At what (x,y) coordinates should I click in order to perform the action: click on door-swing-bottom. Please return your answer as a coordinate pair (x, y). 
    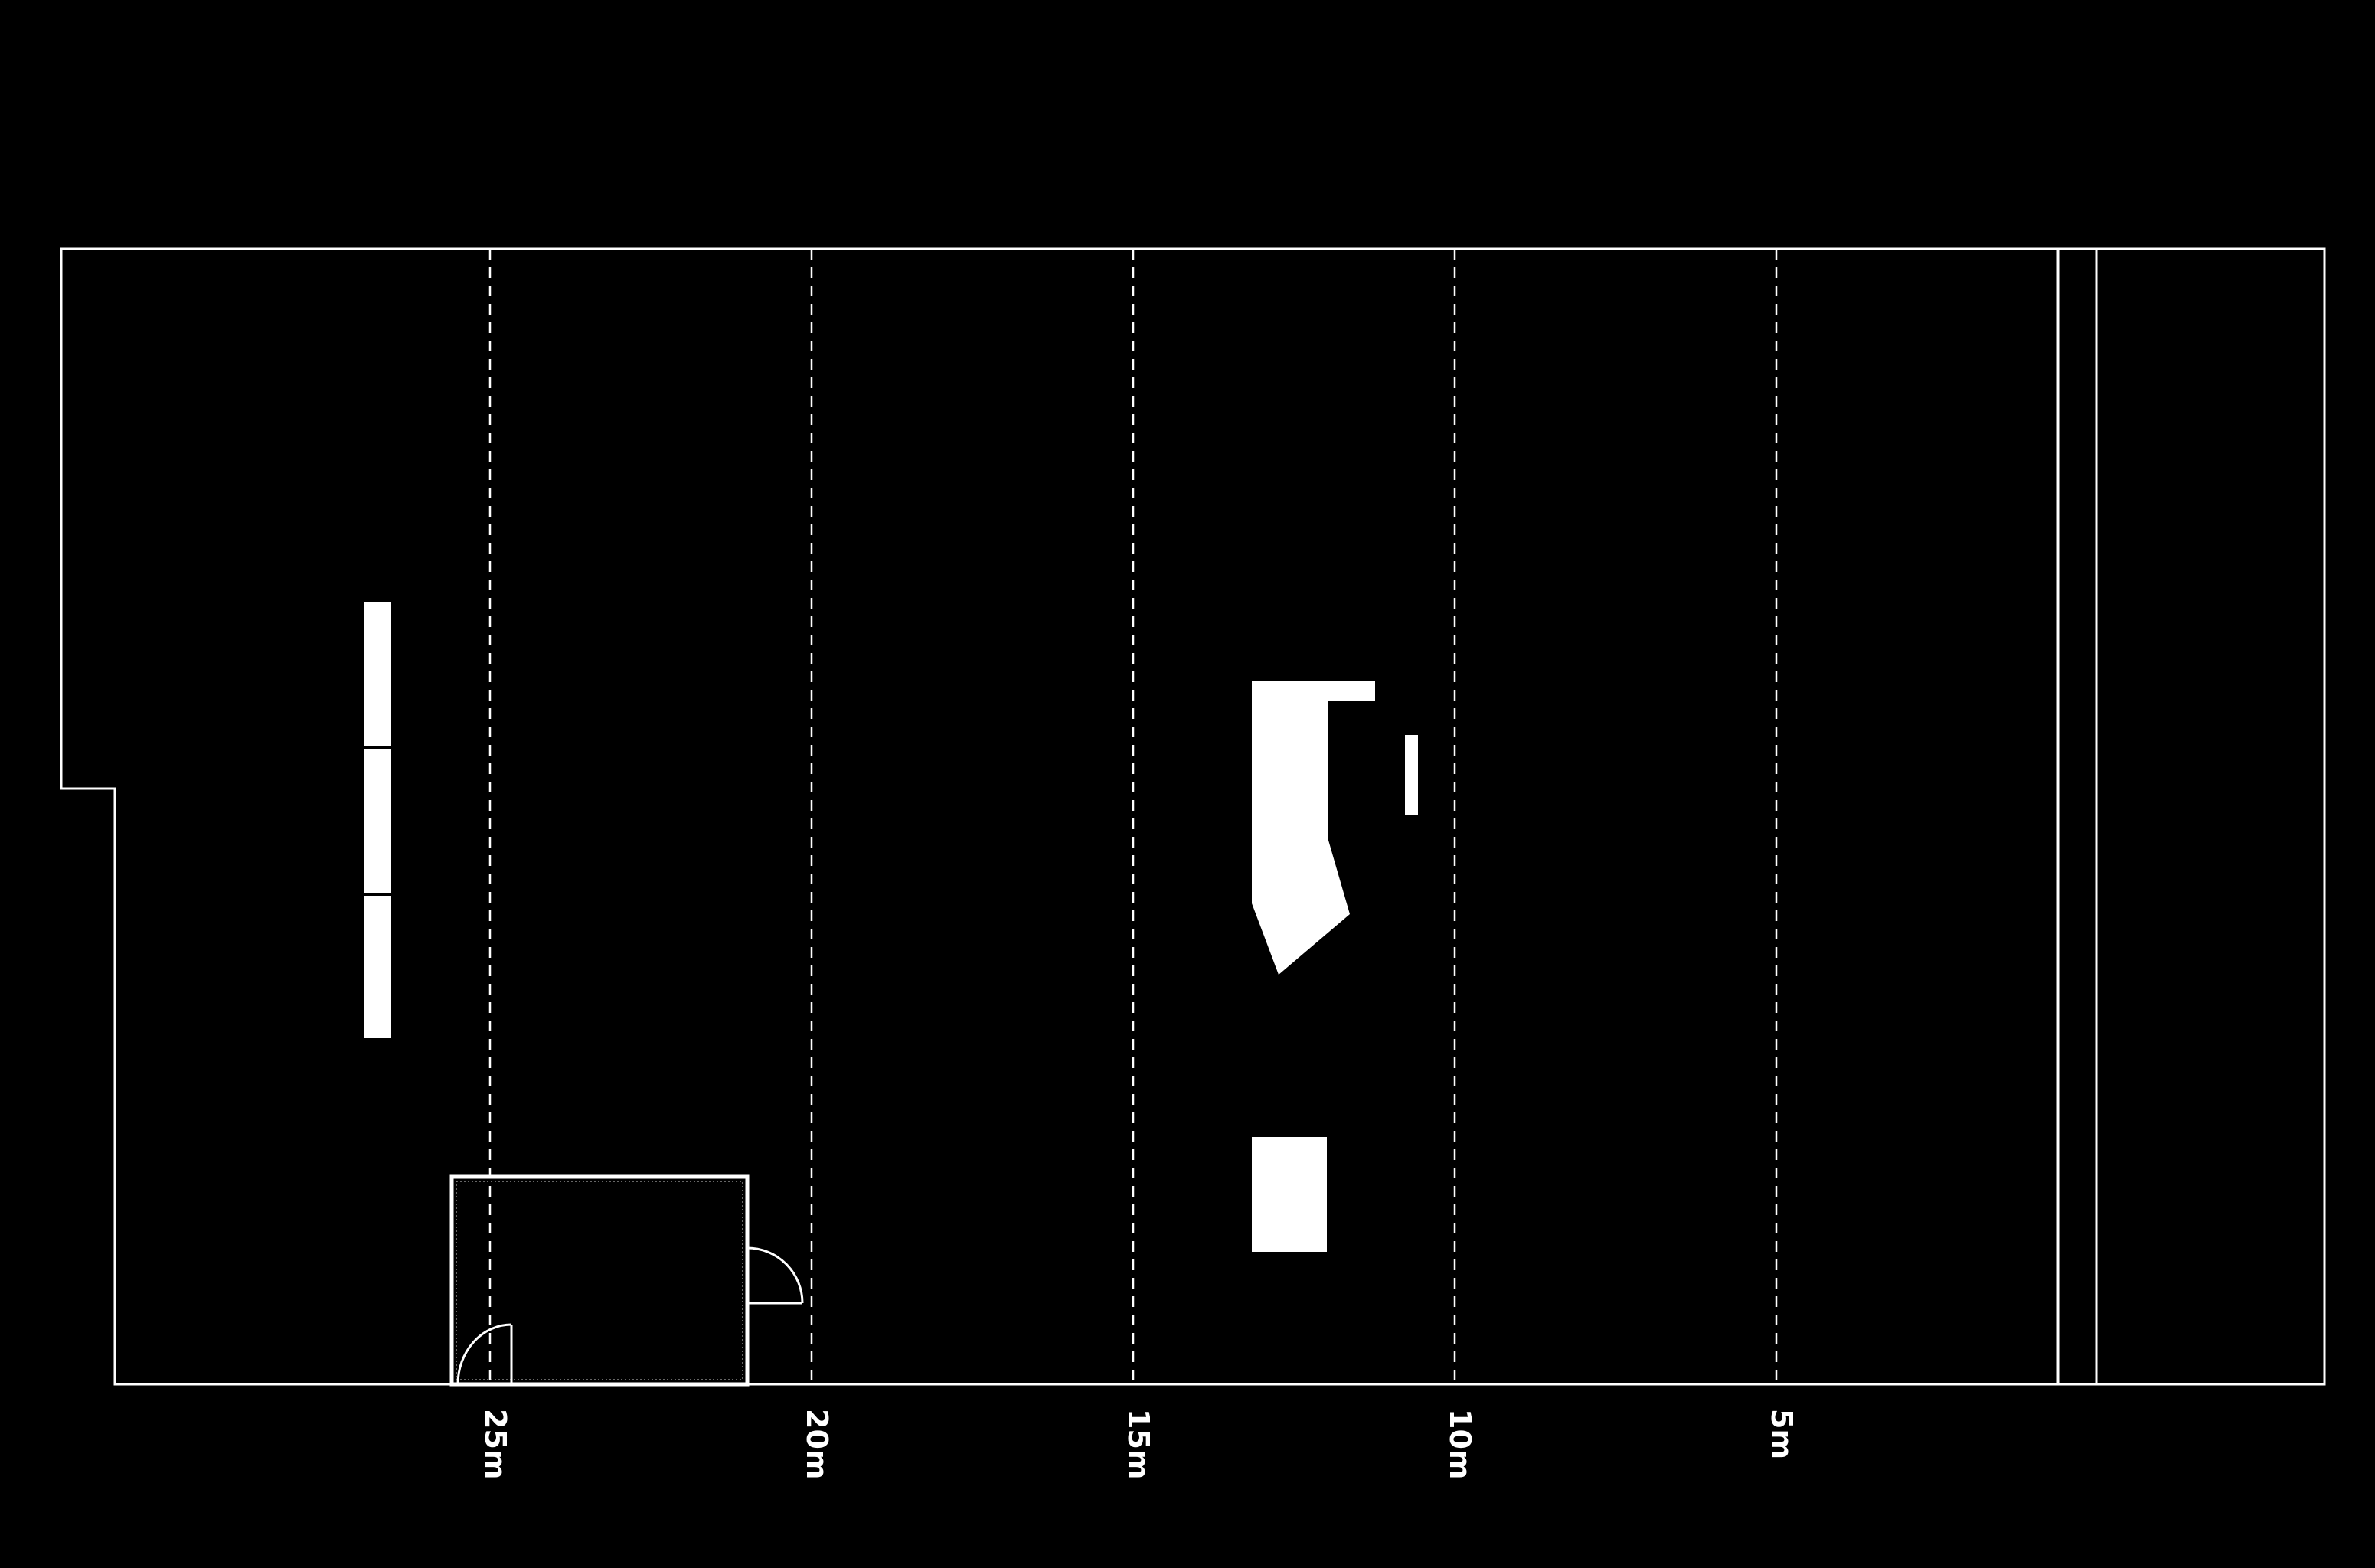
    Looking at the image, I should click on (484, 1354).